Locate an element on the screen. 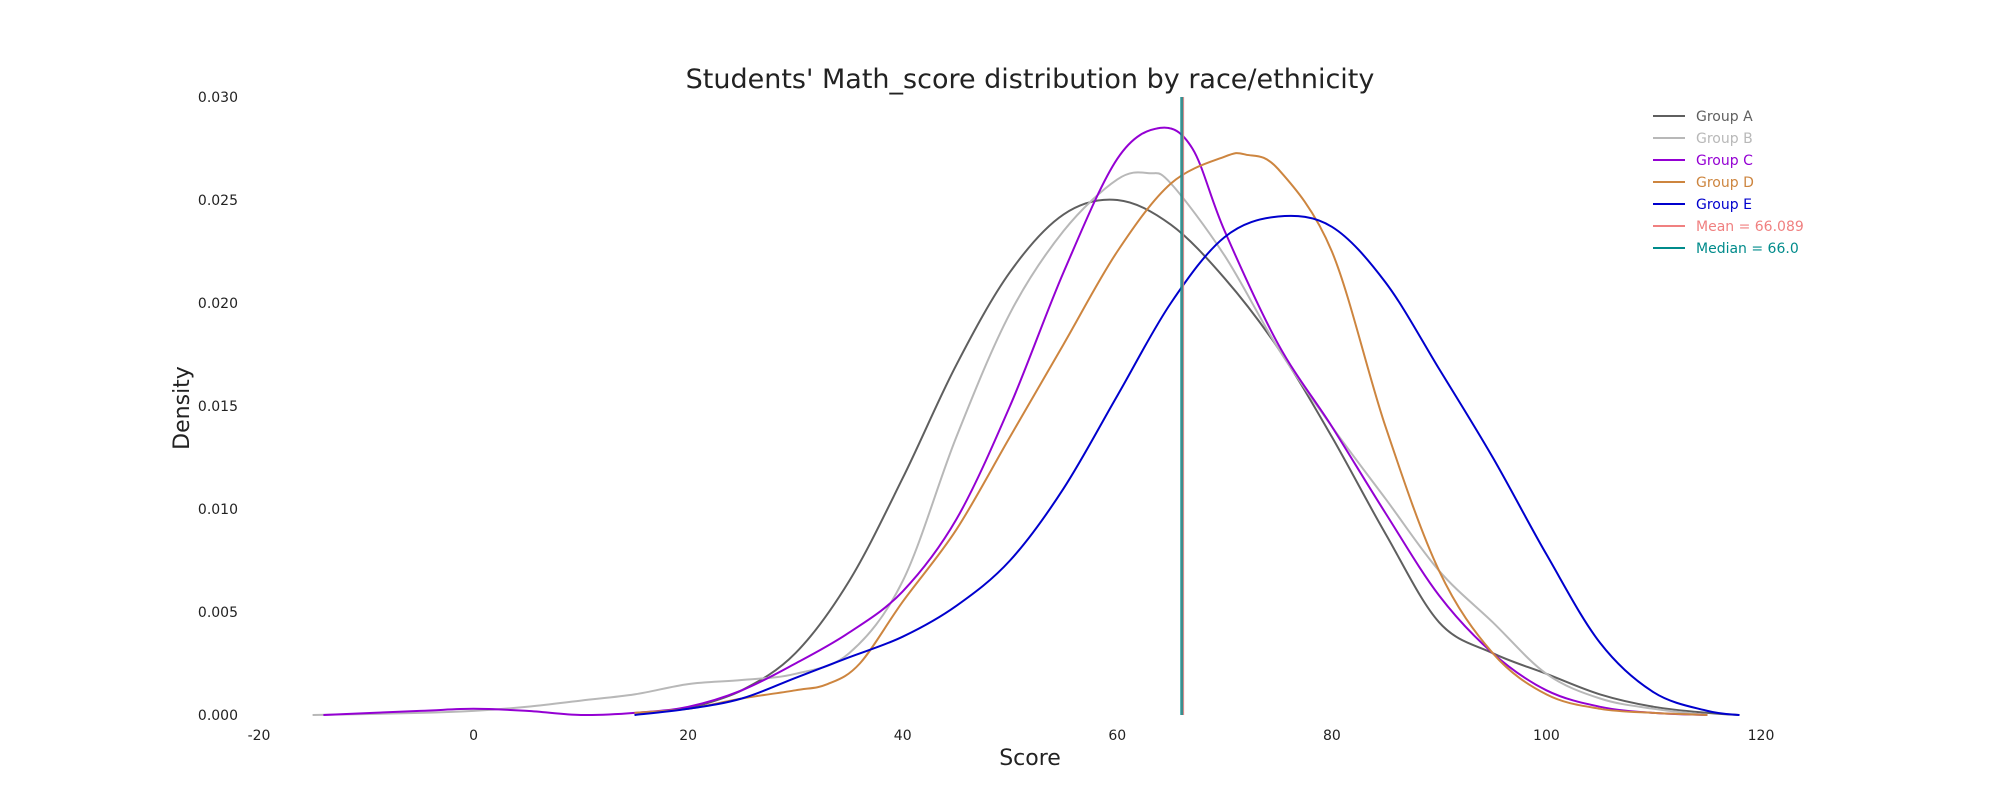 The height and width of the screenshot is (804, 2000). legend-label-group-b: Group B is located at coordinates (1724, 139).